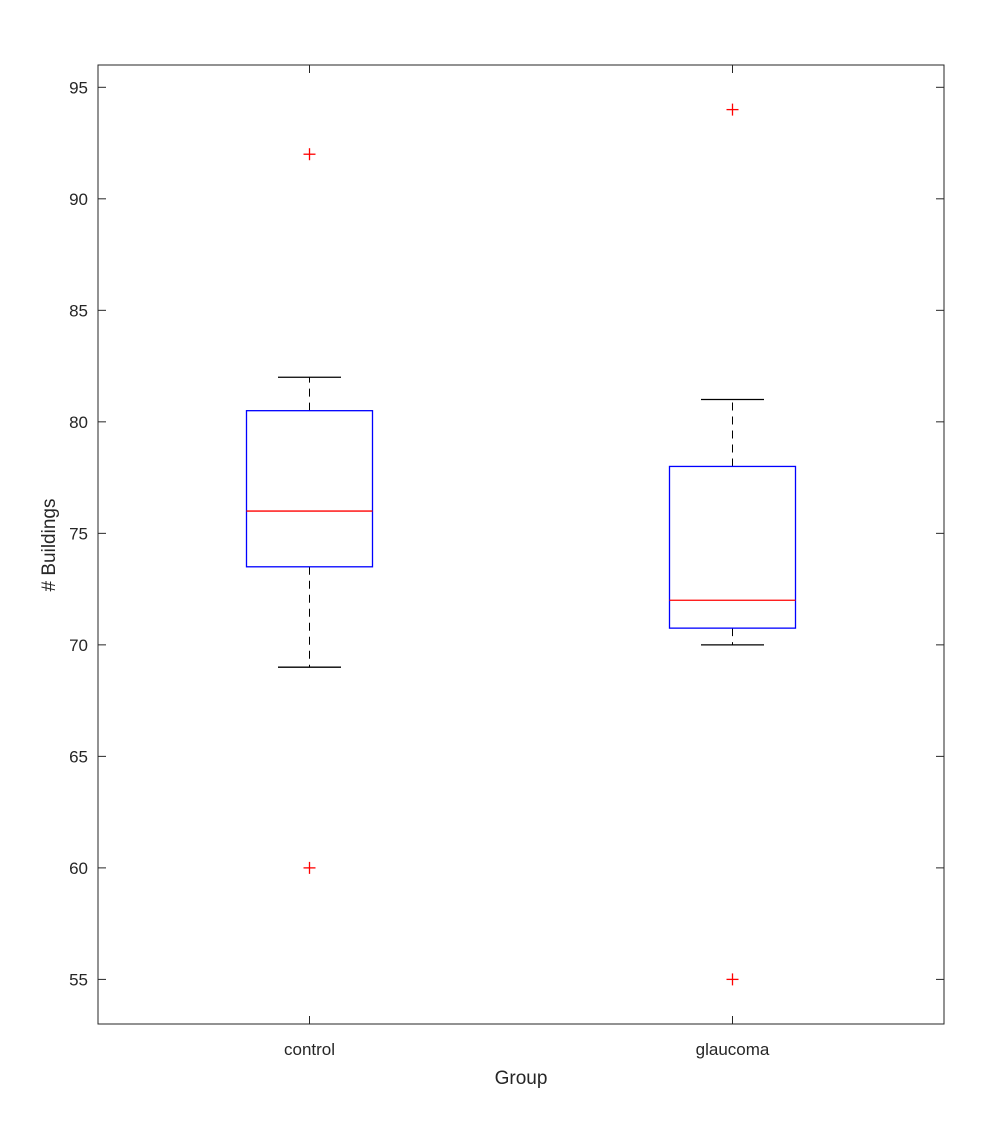 This screenshot has width=990, height=1123. I want to click on y-tick-label: 65, so click(78, 756).